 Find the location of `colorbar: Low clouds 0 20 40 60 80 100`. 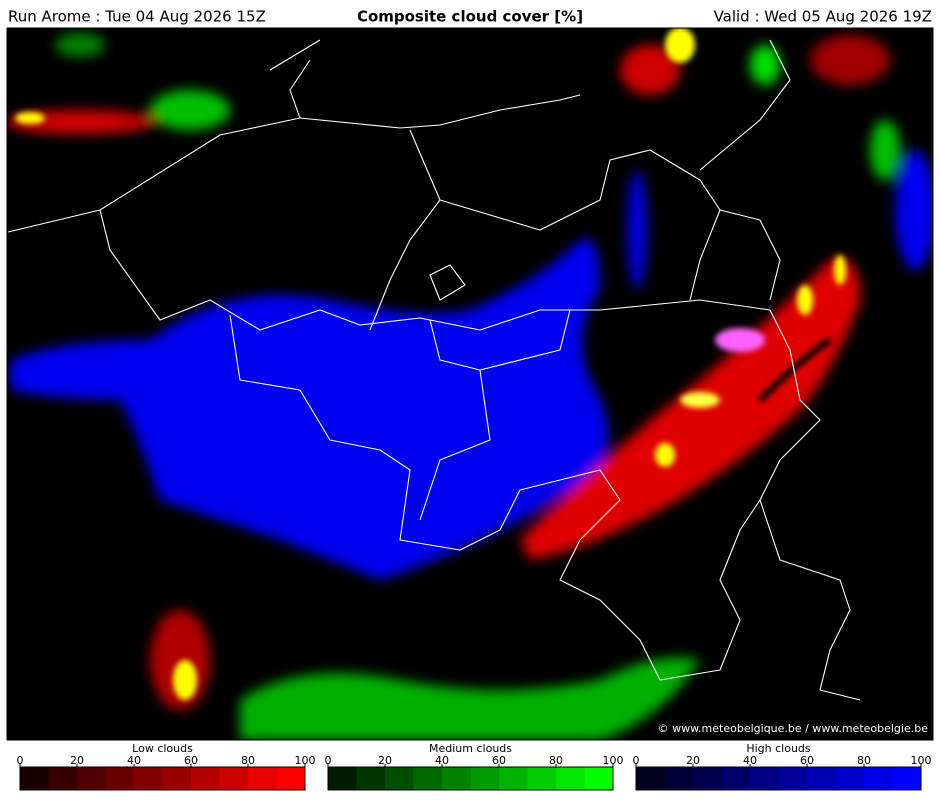

colorbar: Low clouds 0 20 40 60 80 100 is located at coordinates (166, 766).